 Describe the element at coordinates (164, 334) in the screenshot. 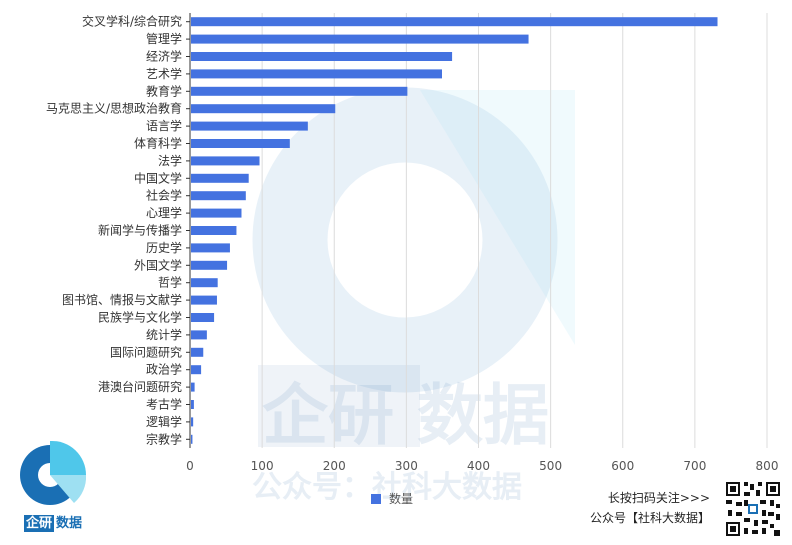

I see `category-label: 统计学` at that location.